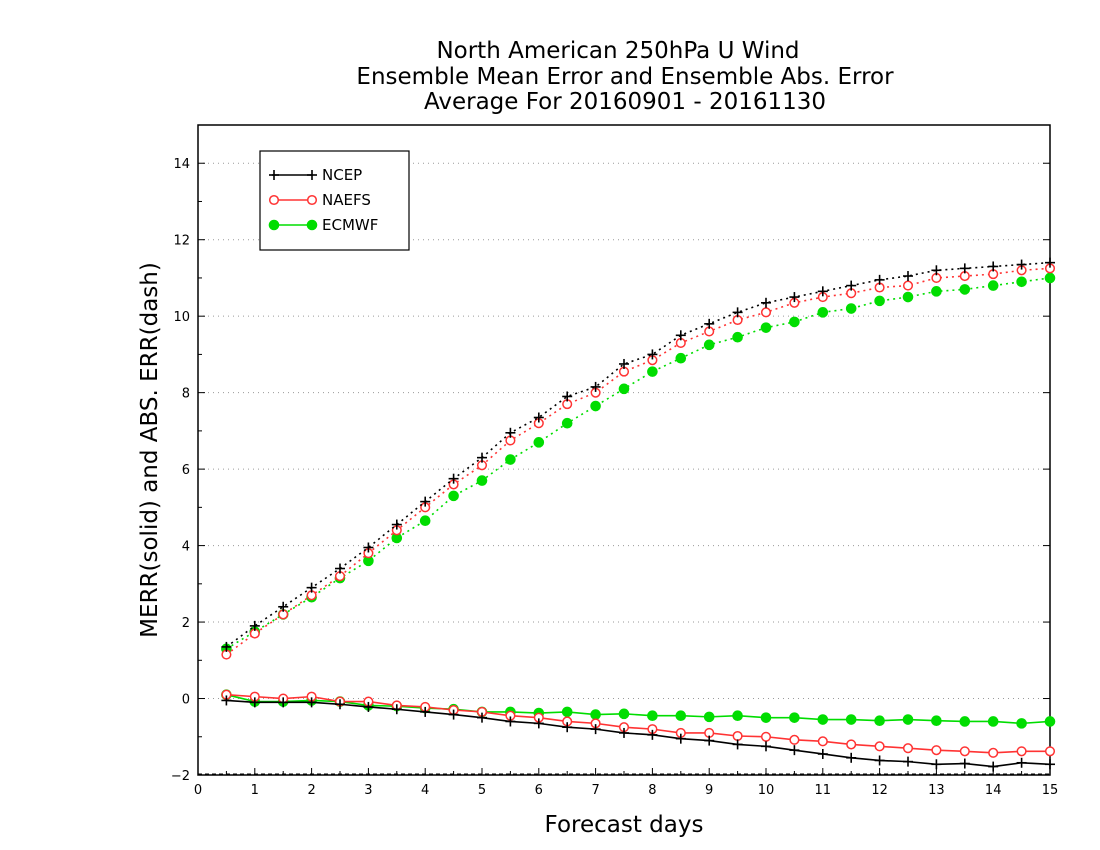 This screenshot has width=1100, height=850. What do you see at coordinates (652, 790) in the screenshot?
I see `x-tick-label: 8` at bounding box center [652, 790].